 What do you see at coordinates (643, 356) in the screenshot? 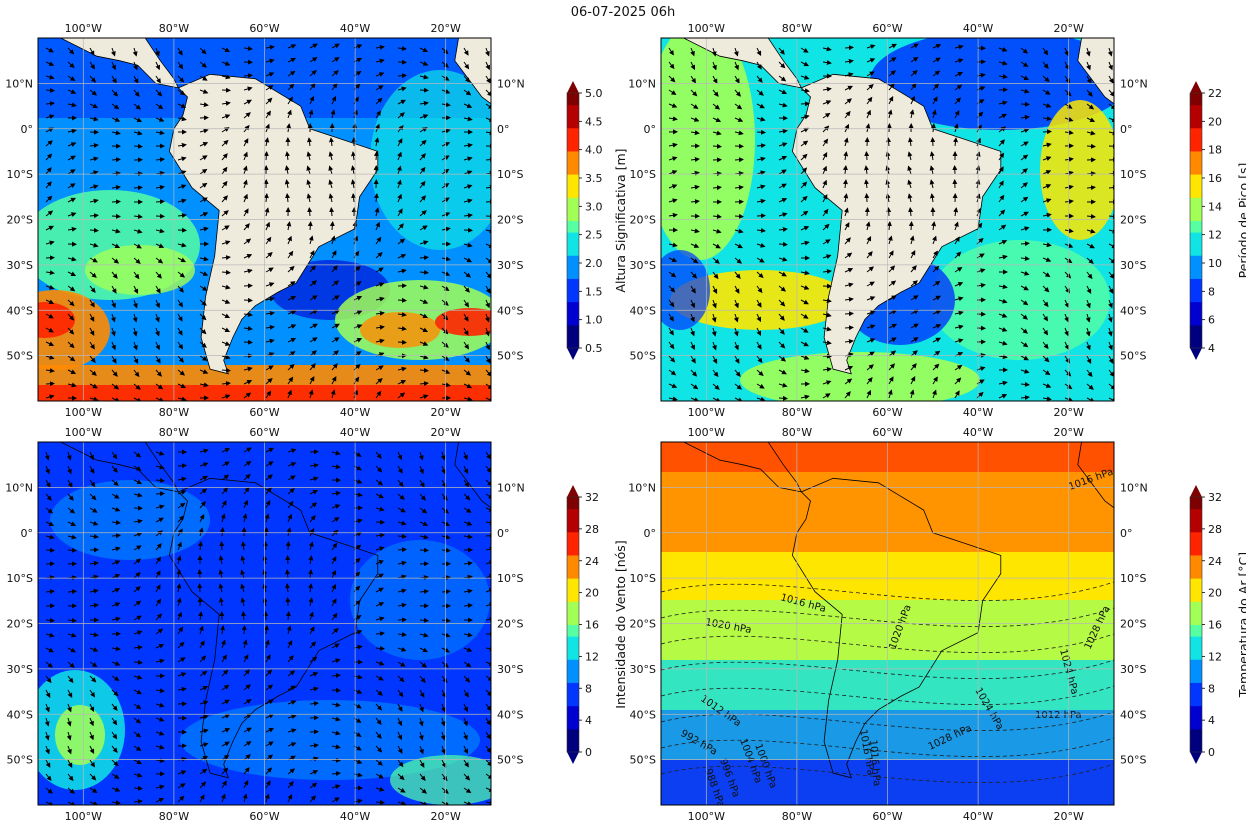
I see `lat-tick-label: 50°S` at bounding box center [643, 356].